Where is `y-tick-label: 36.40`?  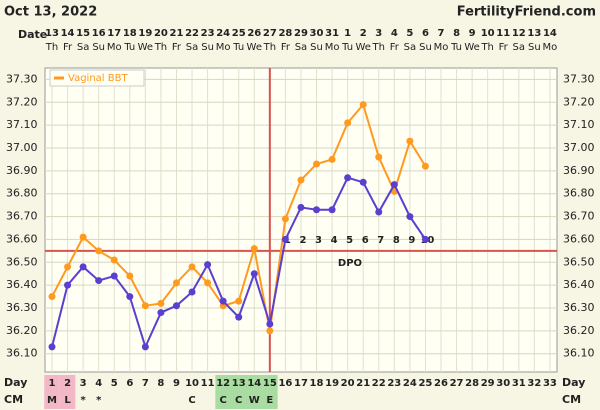
y-tick-label: 36.40 is located at coordinates (22, 284).